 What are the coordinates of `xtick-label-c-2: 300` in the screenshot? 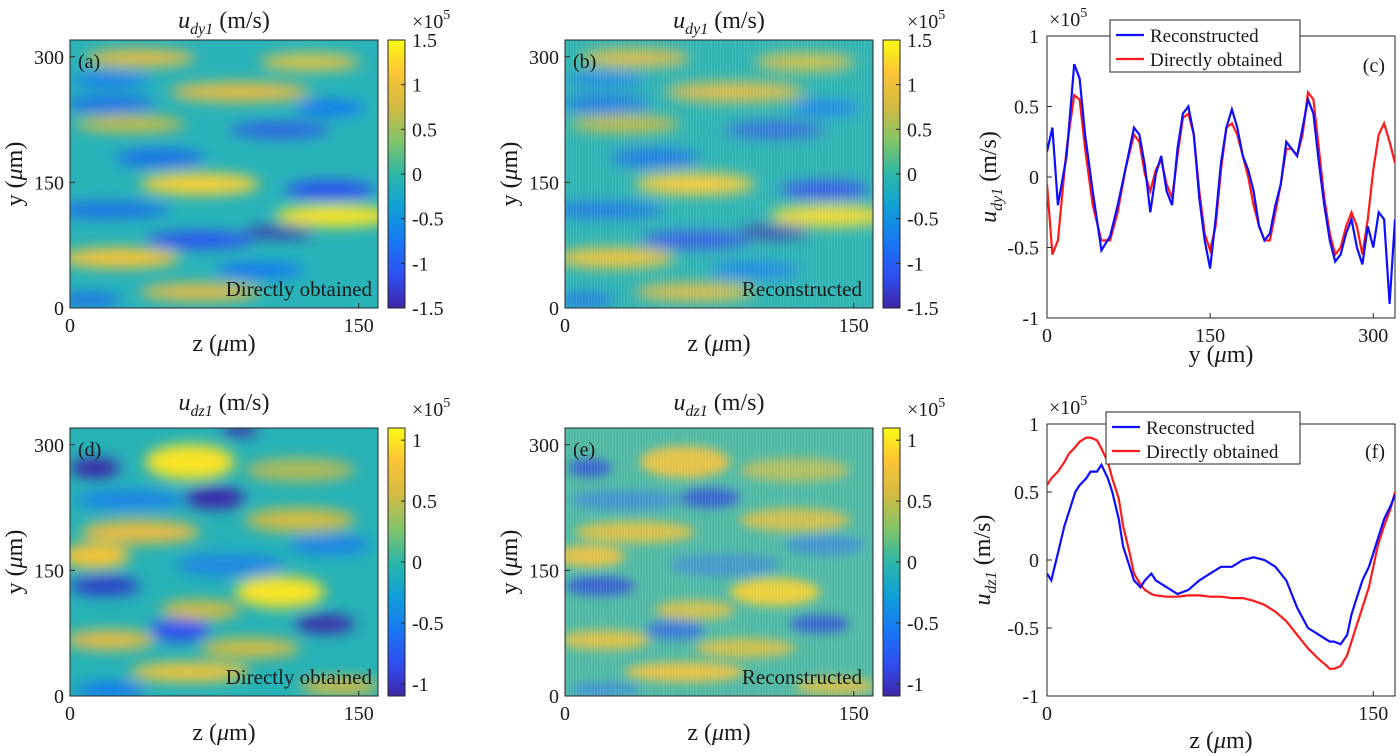 It's located at (1373, 336).